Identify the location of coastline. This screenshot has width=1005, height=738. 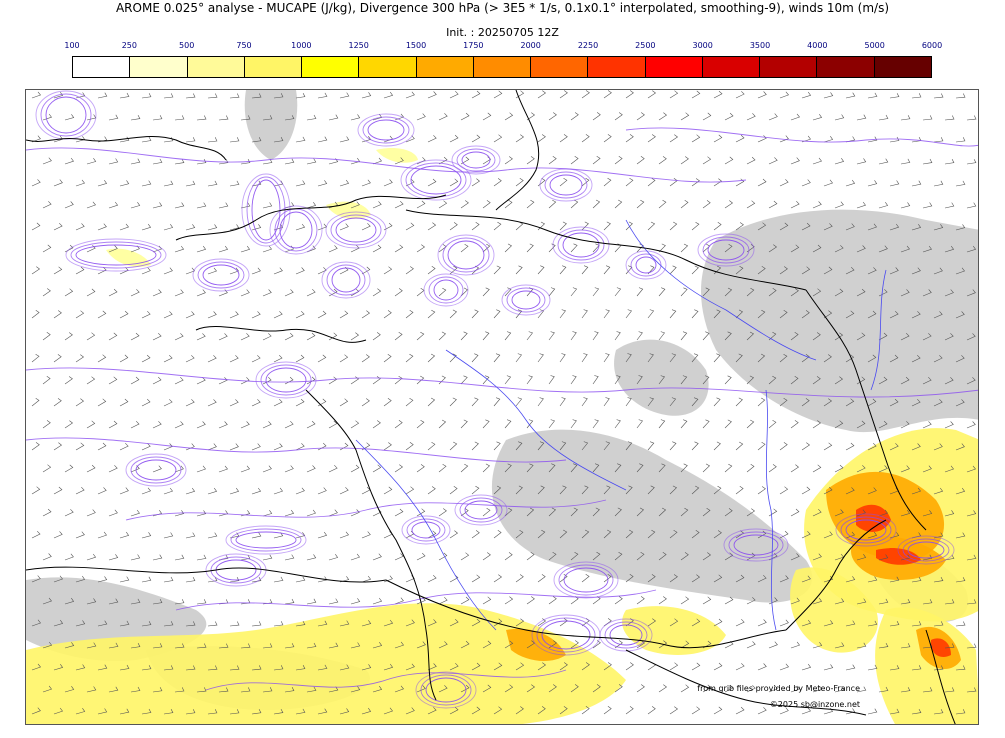
(281, 334).